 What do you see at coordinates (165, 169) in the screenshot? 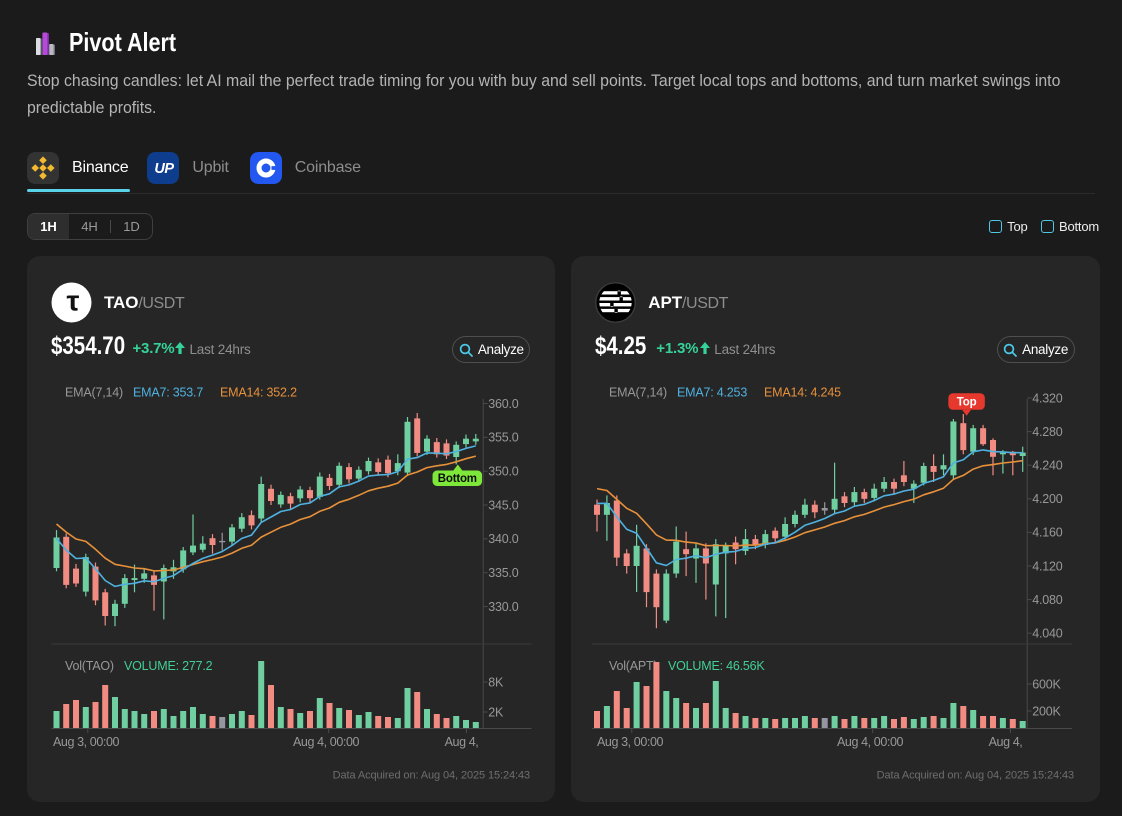
I see `svg-text: UP` at bounding box center [165, 169].